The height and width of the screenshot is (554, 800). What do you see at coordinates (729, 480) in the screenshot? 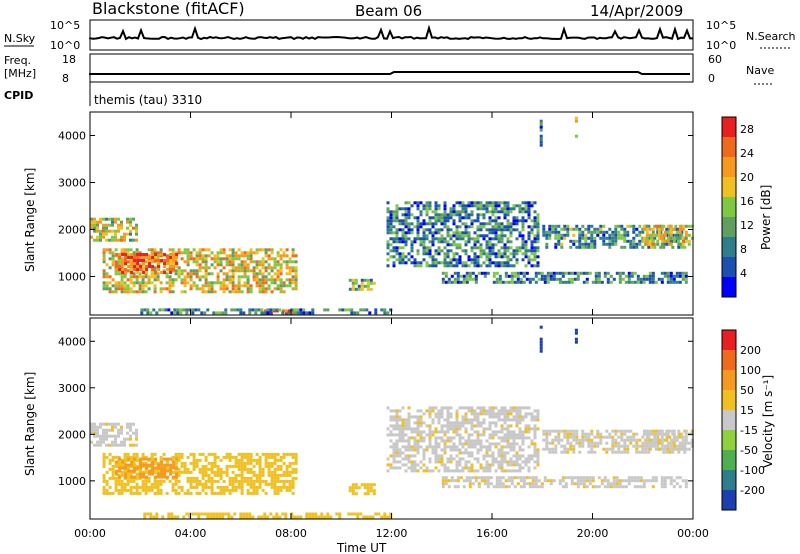
I see `colorbar-segment` at bounding box center [729, 480].